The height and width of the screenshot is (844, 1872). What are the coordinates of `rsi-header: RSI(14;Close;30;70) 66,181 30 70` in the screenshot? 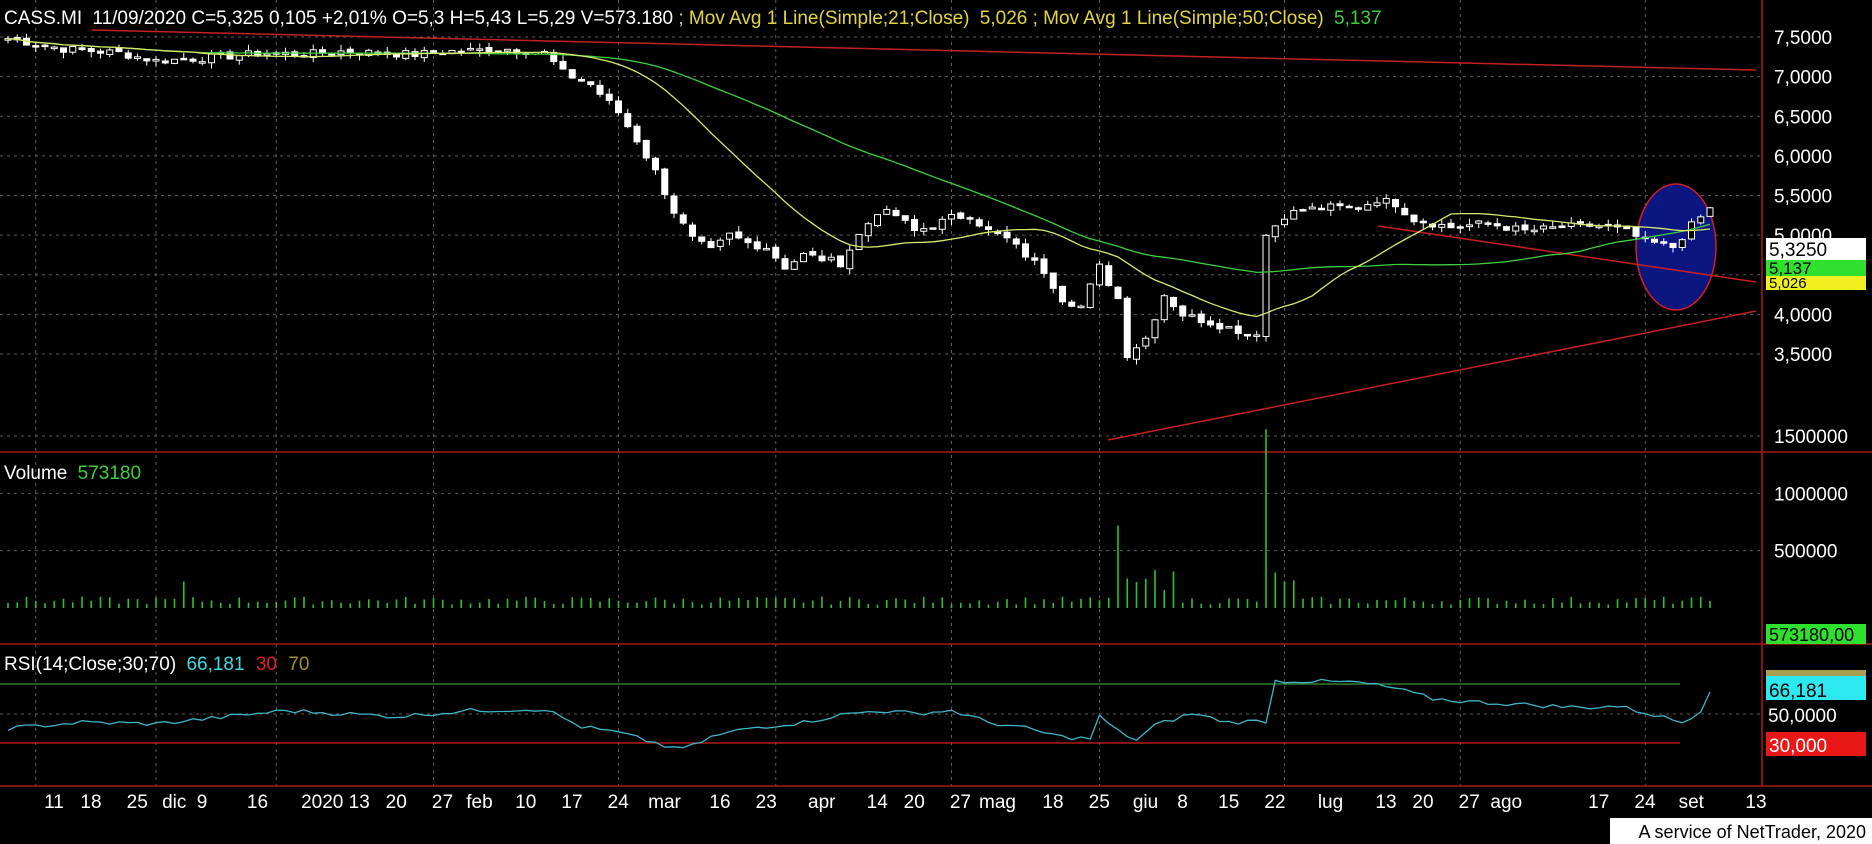 It's located at (156, 664).